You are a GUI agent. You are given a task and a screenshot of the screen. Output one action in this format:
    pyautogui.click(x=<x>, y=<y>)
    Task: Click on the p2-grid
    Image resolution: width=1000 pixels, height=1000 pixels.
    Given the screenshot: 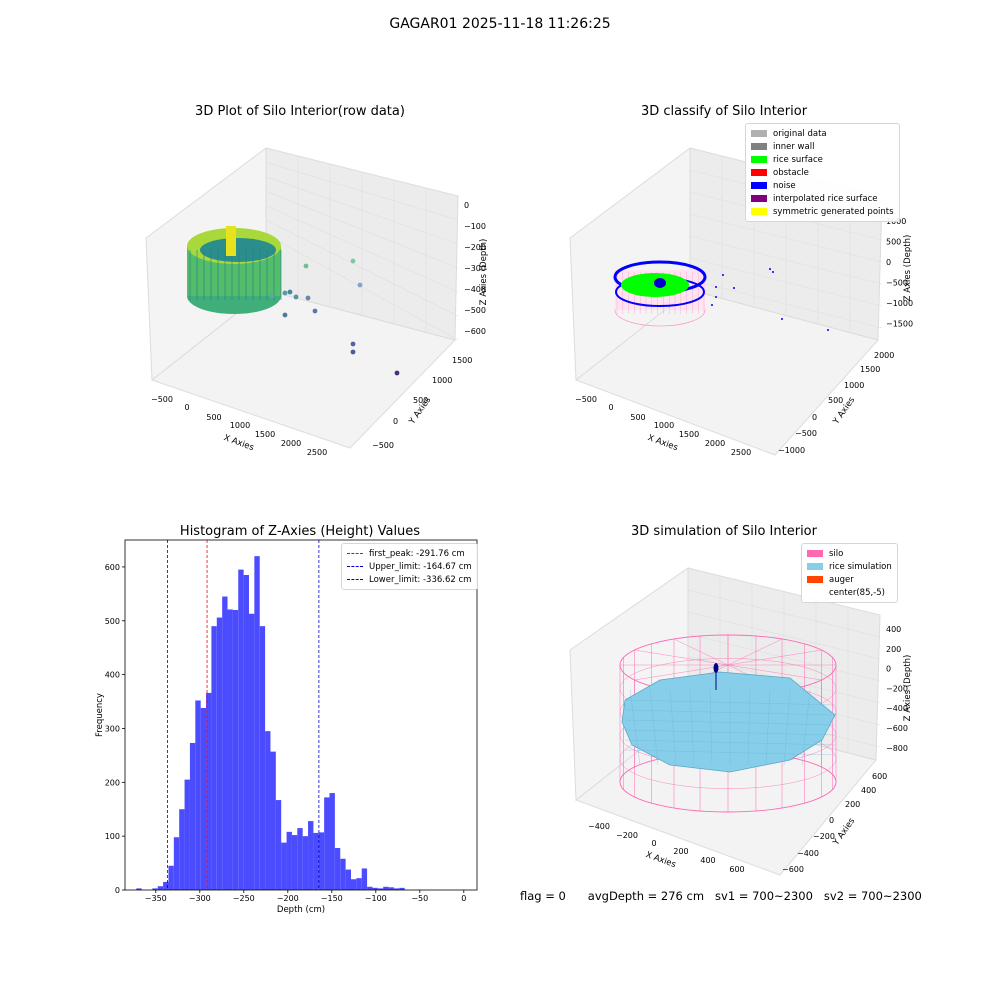 What is the action you would take?
    pyautogui.click(x=786, y=282)
    